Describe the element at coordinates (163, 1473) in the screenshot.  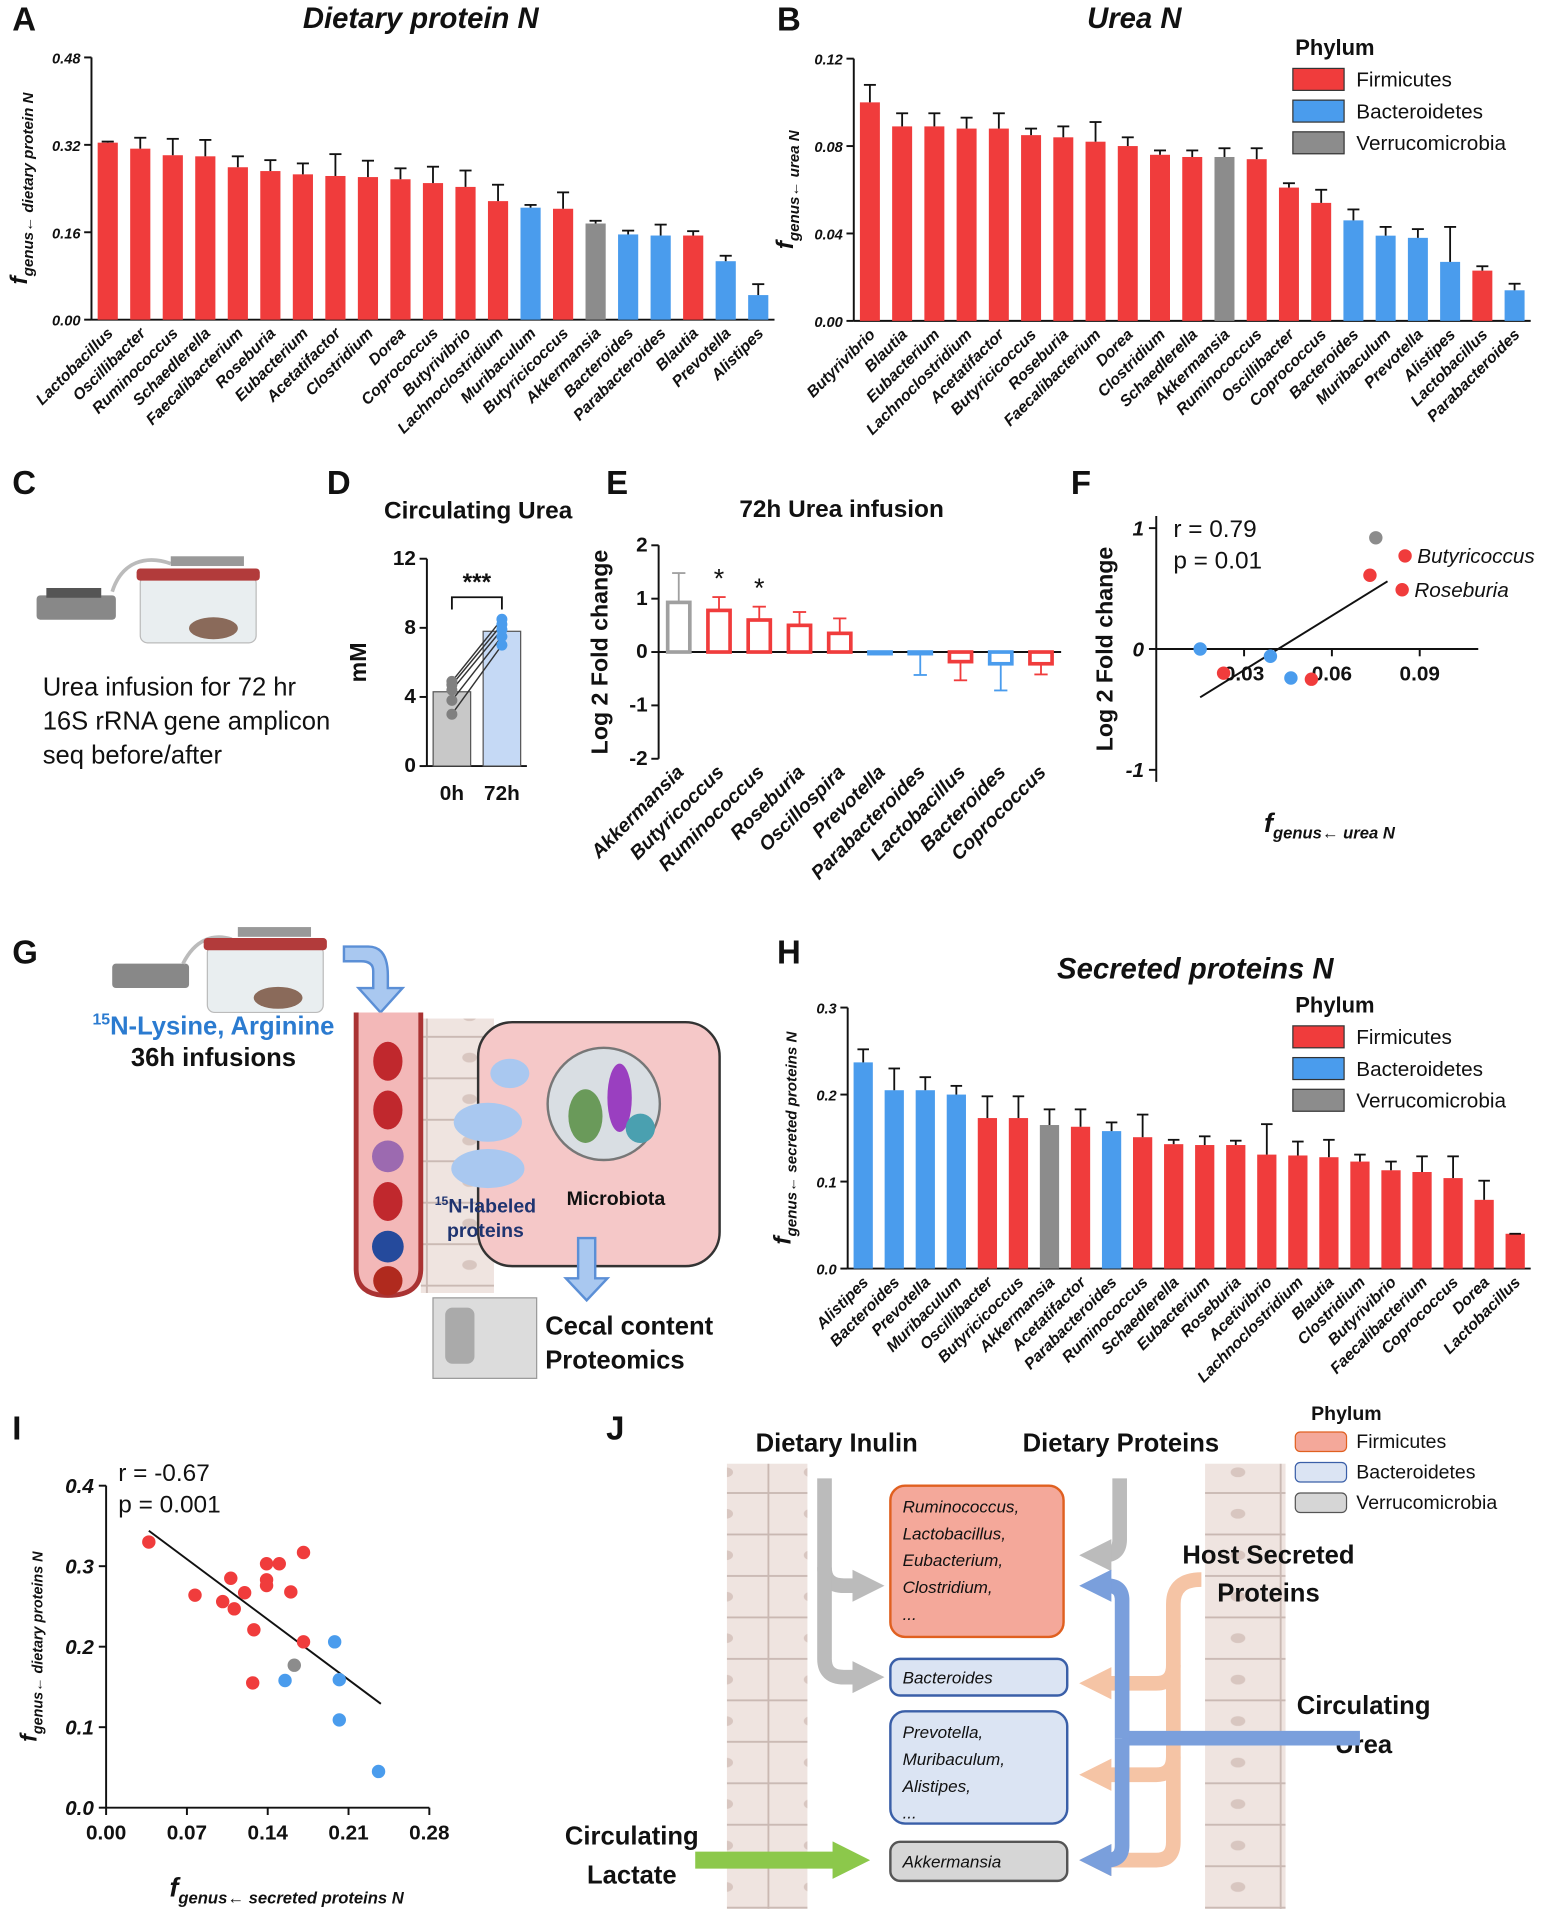
I see `statistic: r = -0.67` at that location.